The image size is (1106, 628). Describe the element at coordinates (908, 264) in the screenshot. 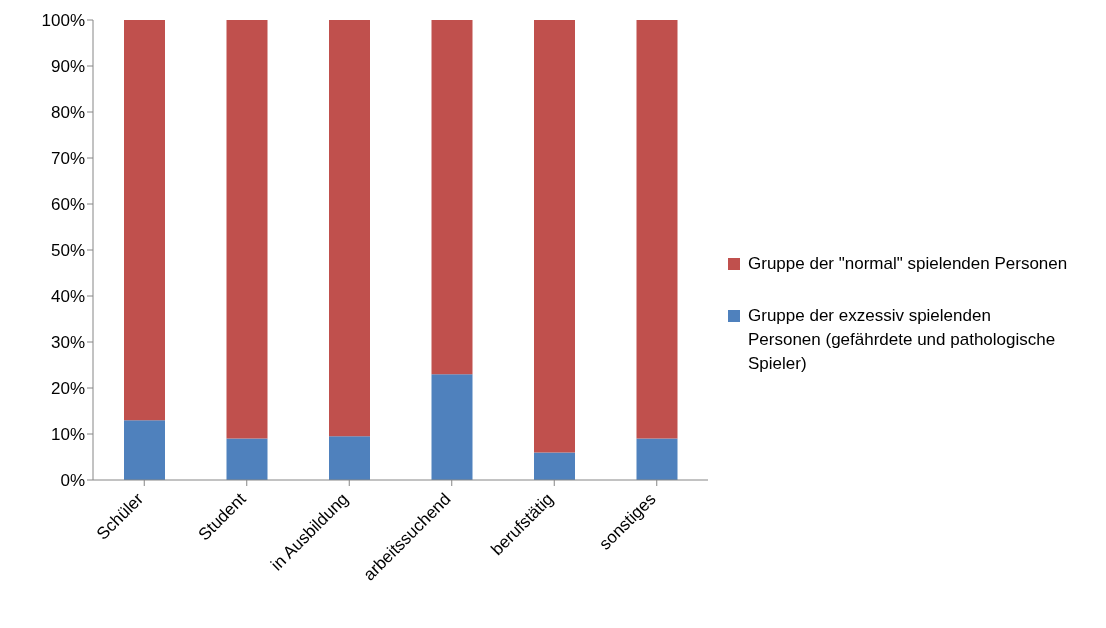

I see `legend-label: Gruppe der "normal" spielenden Personen` at that location.